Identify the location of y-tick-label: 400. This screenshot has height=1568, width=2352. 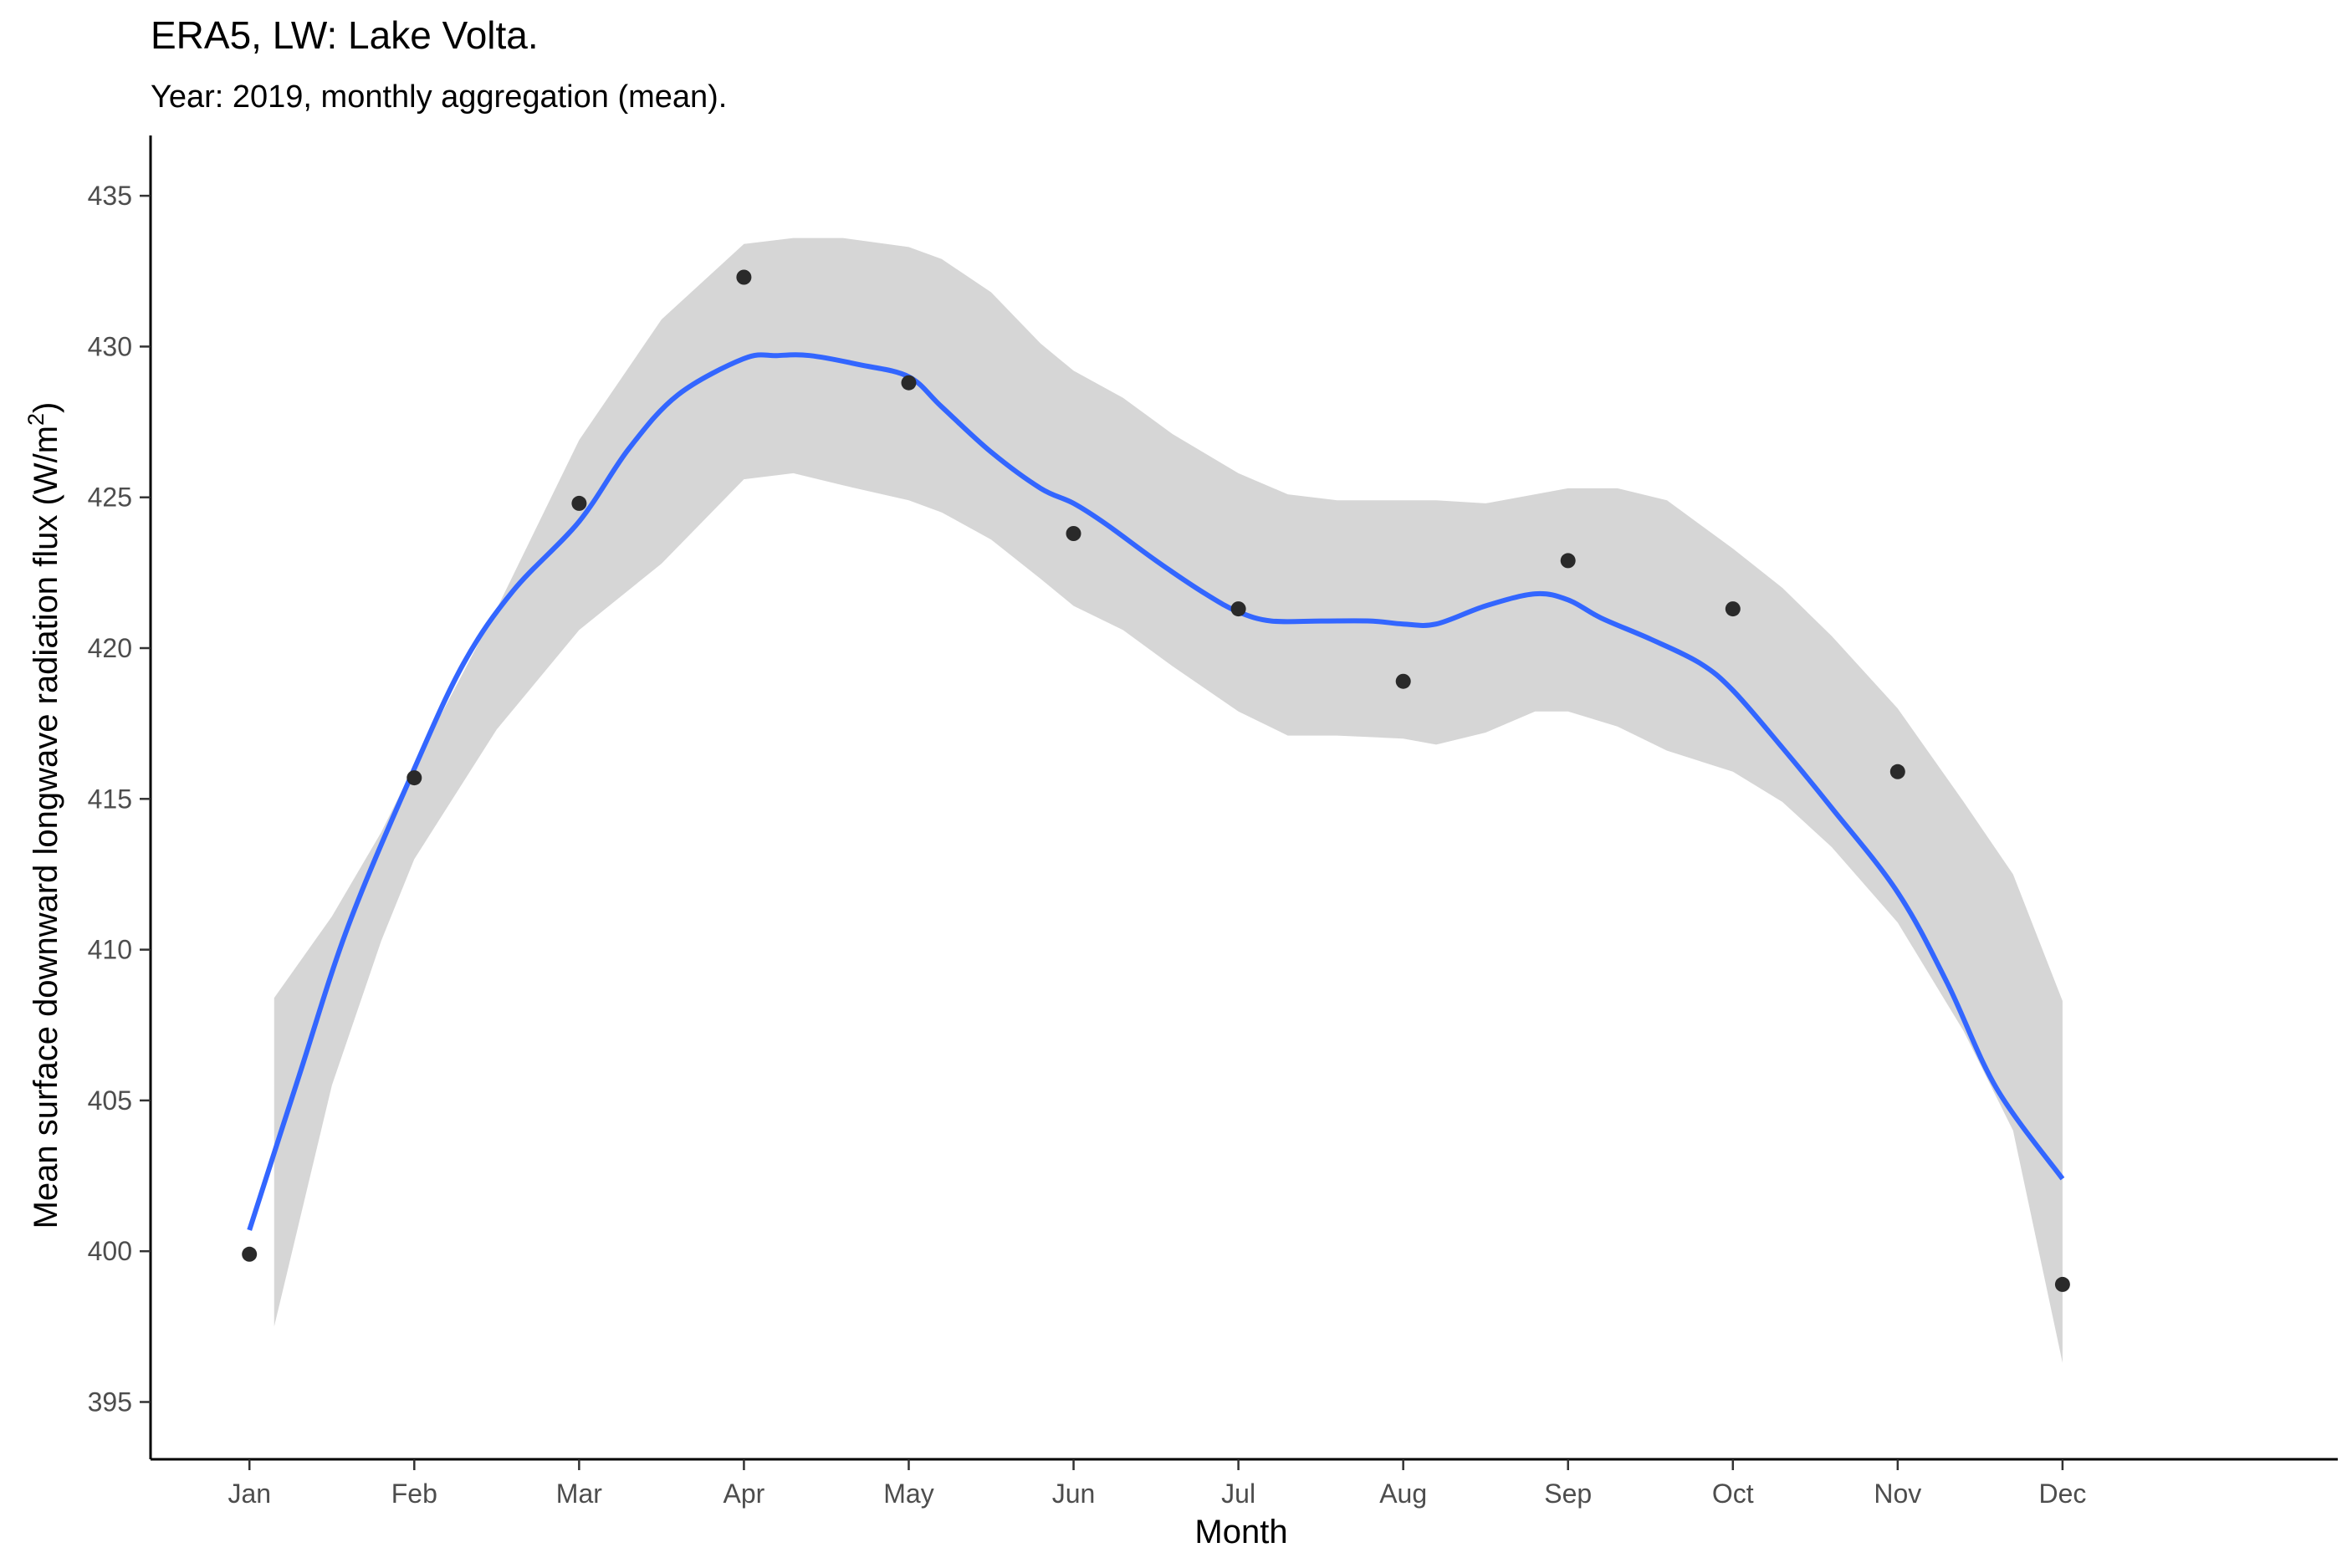
(110, 1251).